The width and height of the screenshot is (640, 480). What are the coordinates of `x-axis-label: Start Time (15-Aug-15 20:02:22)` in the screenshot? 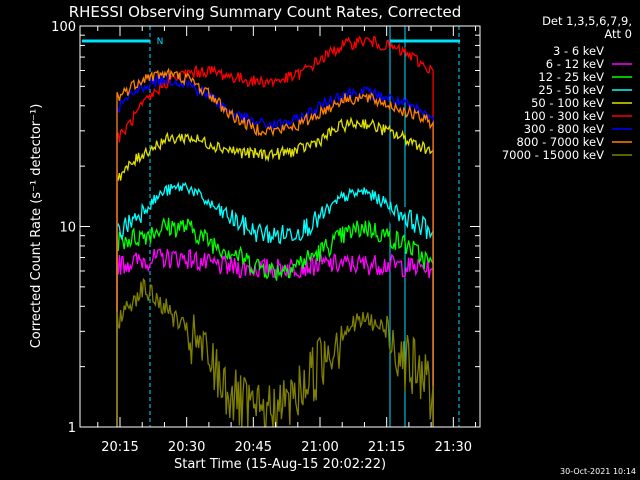 It's located at (280, 464).